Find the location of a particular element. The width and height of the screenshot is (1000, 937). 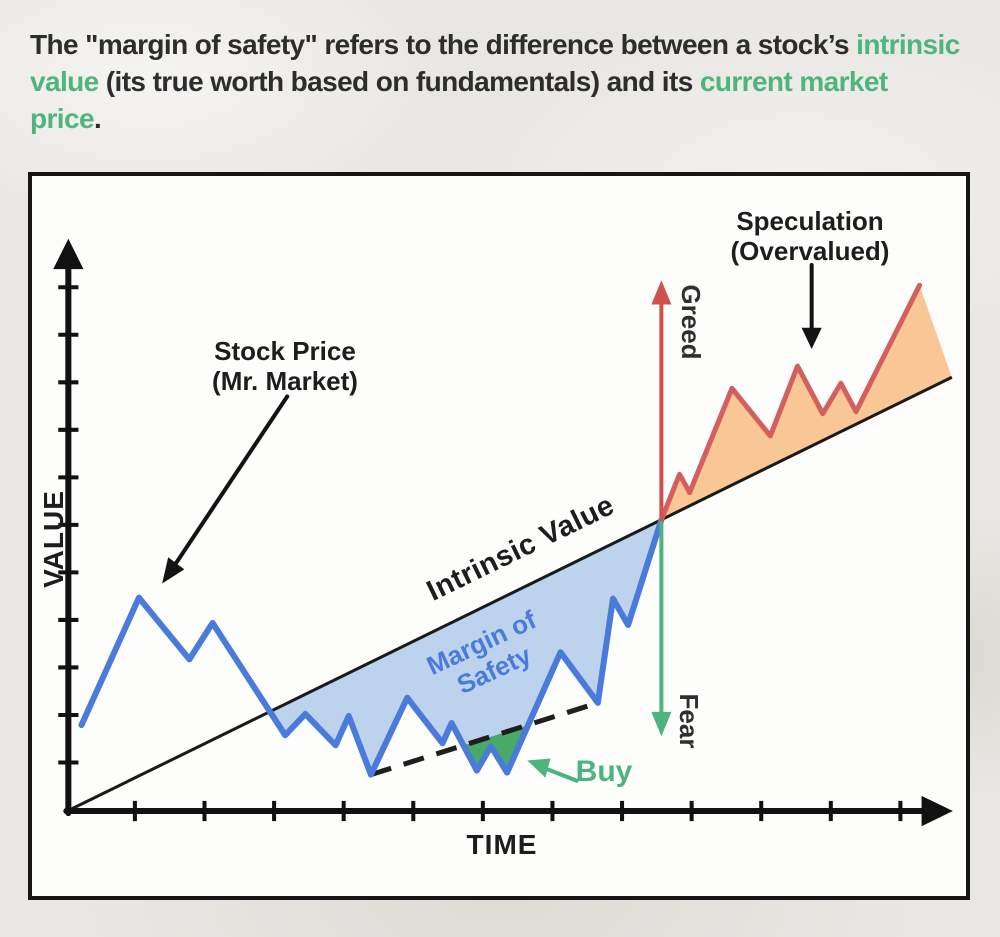

y-axis-ticks is located at coordinates (68, 525).